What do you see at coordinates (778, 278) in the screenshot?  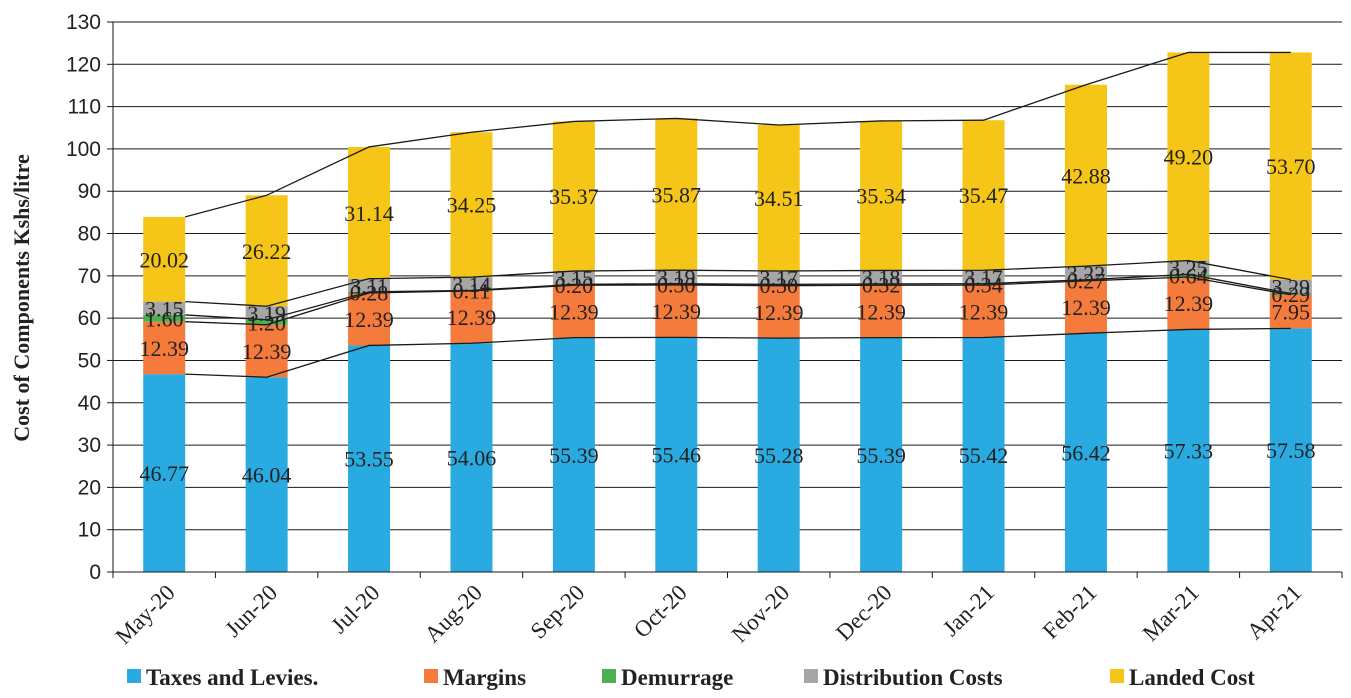 I see `data-label: 3.17` at bounding box center [778, 278].